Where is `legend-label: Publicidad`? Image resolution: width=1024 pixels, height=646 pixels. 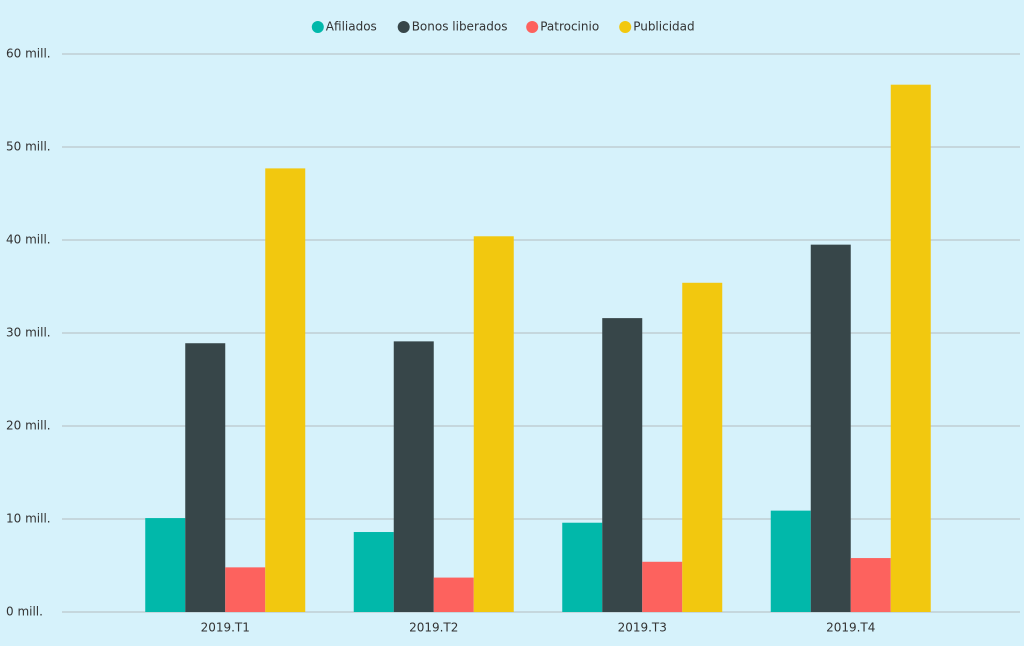
legend-label: Publicidad is located at coordinates (663, 27).